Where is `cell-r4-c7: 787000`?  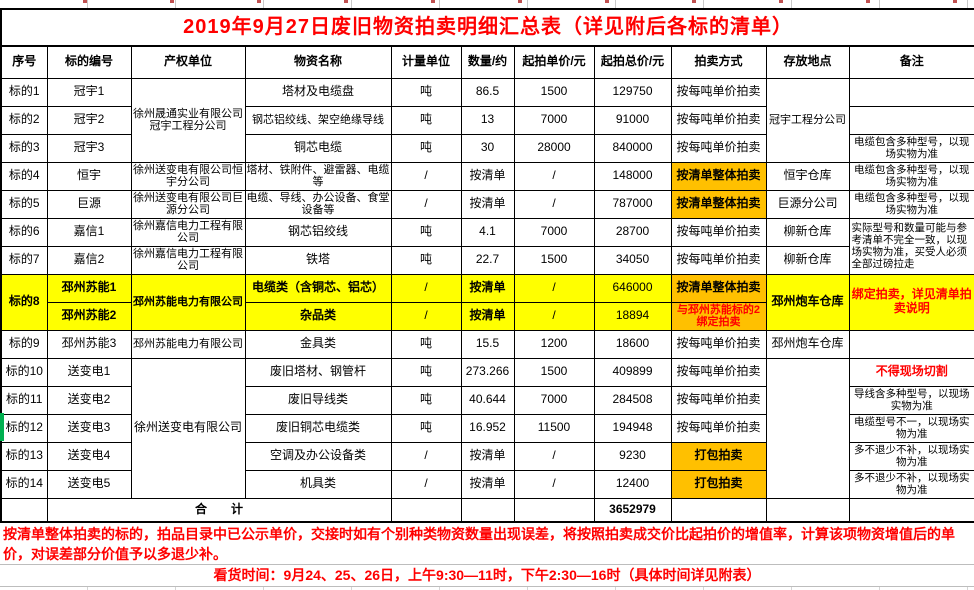 cell-r4-c7: 787000 is located at coordinates (632, 204).